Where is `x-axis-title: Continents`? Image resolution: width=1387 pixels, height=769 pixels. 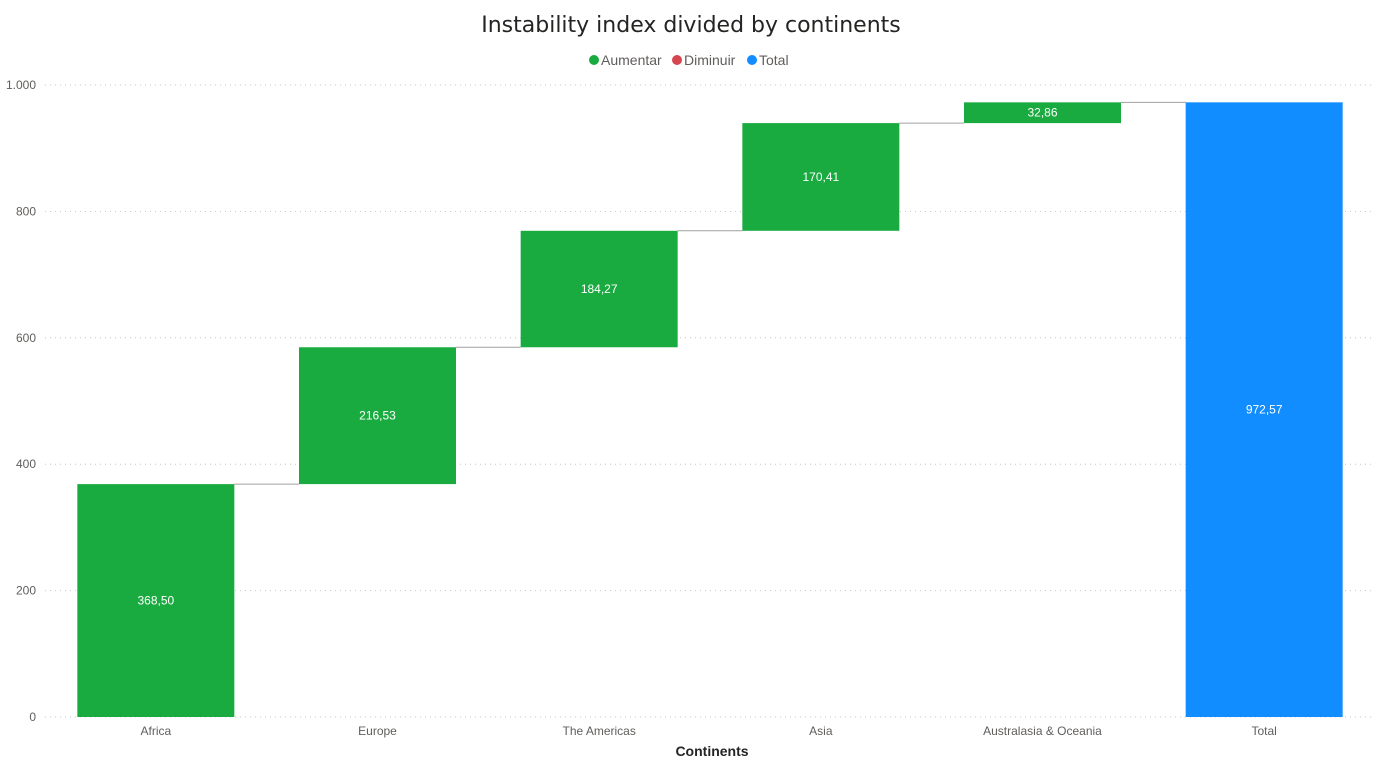
x-axis-title: Continents is located at coordinates (711, 751).